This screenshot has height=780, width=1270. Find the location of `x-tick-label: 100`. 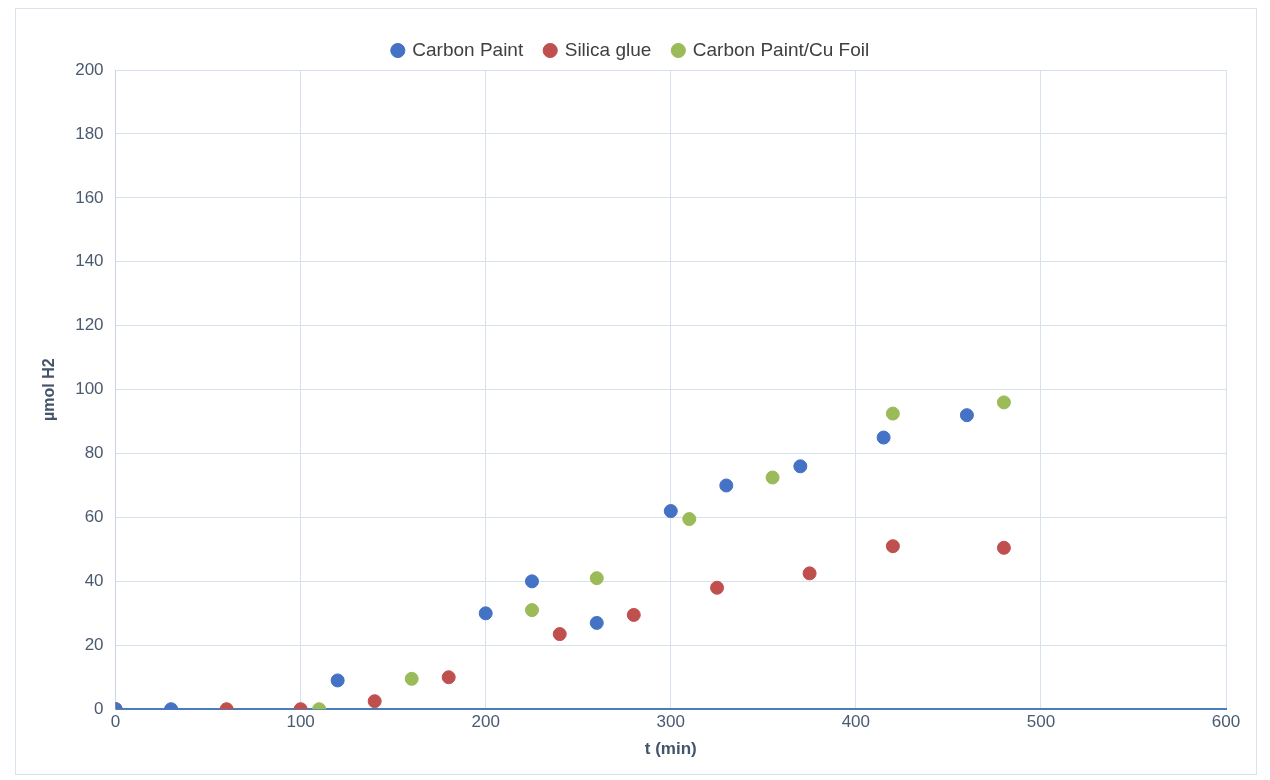

x-tick-label: 100 is located at coordinates (300, 722).